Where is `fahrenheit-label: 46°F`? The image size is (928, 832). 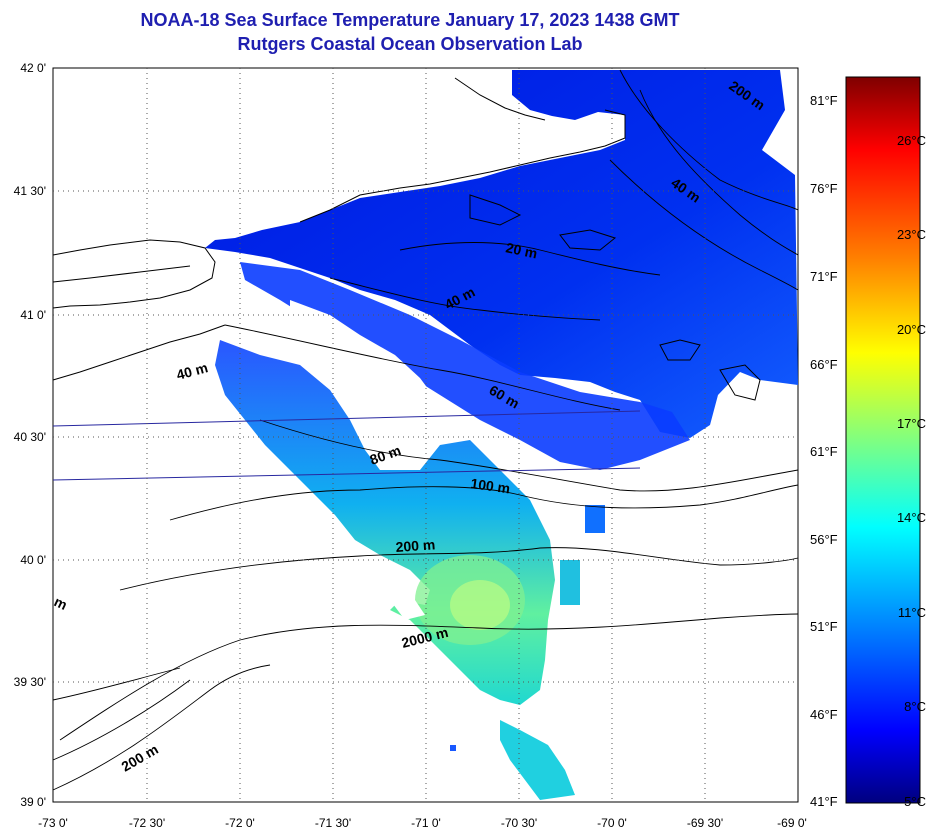
fahrenheit-label: 46°F is located at coordinates (824, 714).